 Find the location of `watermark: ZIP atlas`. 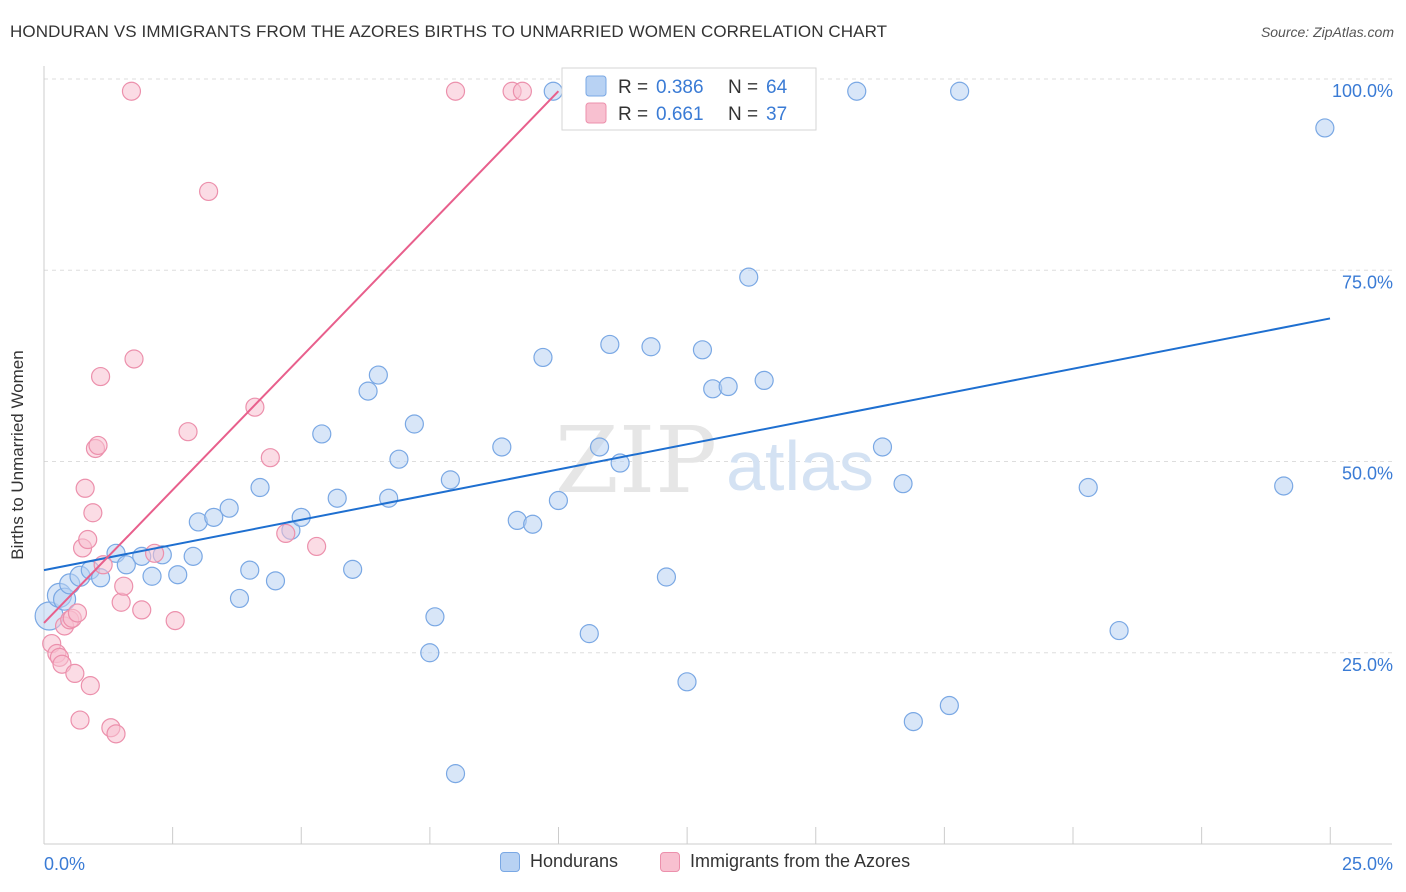

watermark: ZIP atlas is located at coordinates (714, 460).